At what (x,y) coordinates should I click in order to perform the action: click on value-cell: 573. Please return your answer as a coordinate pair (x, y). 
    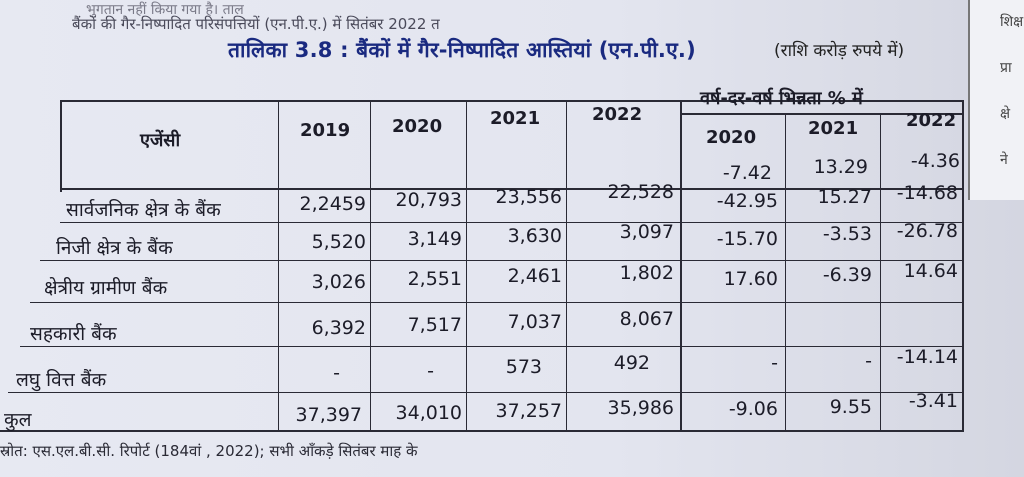
    Looking at the image, I should click on (523, 367).